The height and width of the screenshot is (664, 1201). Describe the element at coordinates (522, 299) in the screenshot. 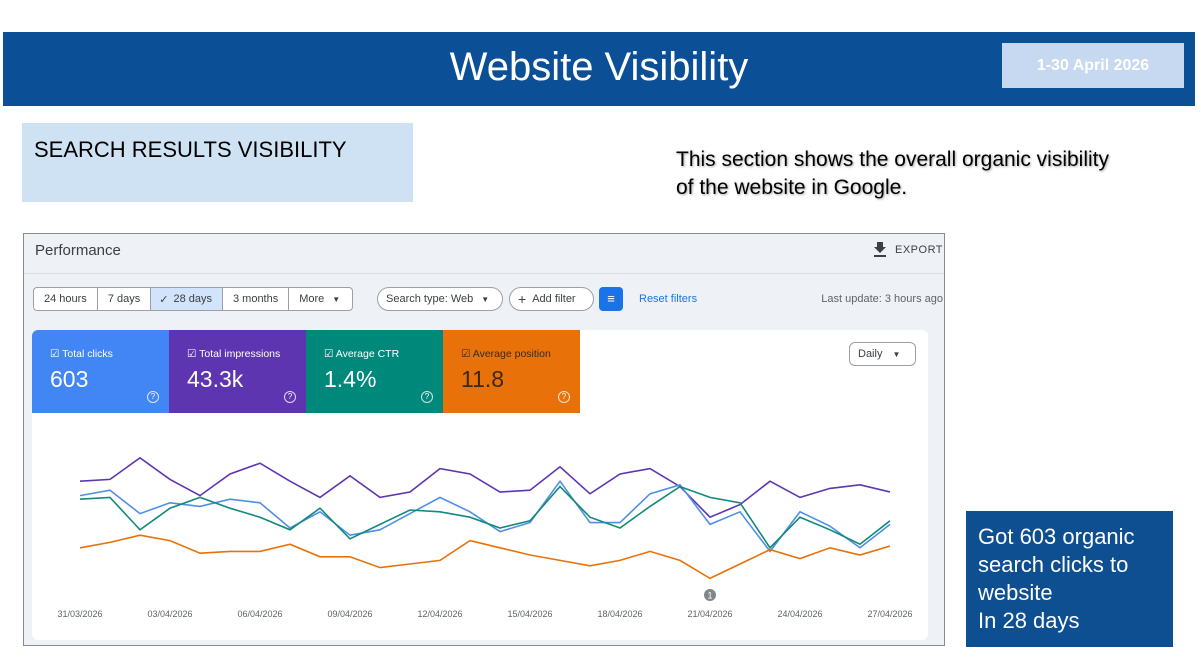

I see `plus-icon: +` at that location.